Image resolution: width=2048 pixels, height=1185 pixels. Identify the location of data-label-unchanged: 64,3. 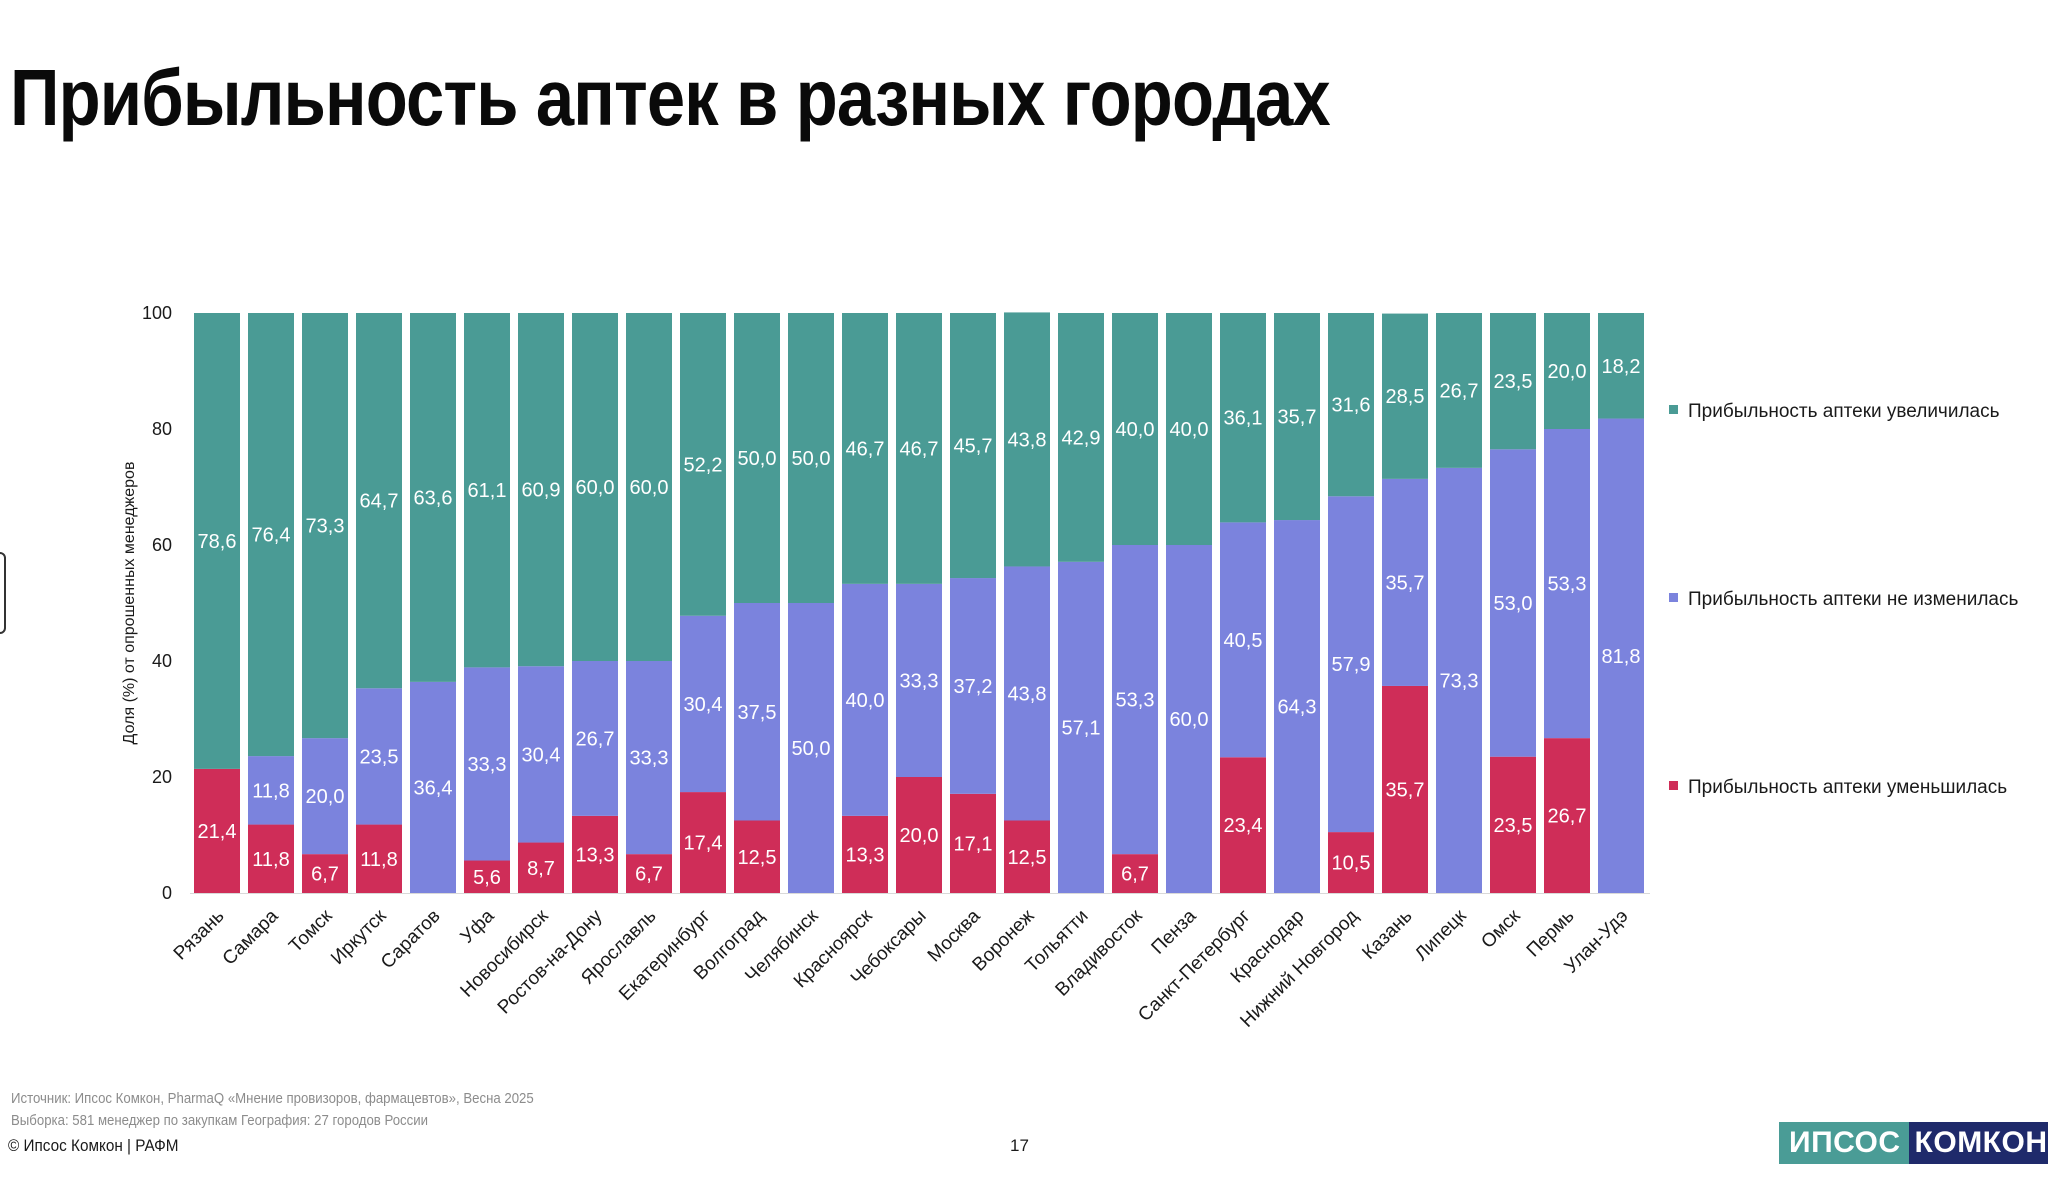
(1297, 708).